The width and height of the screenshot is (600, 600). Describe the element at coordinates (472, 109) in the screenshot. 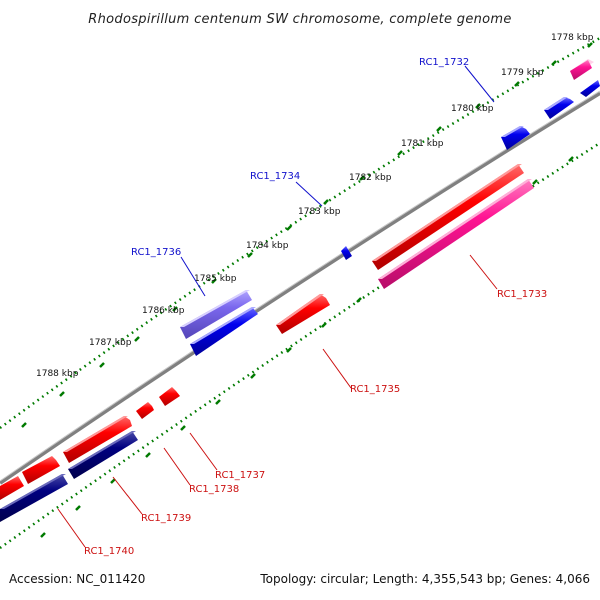

I see `kbp-label: 1780 kbp` at that location.